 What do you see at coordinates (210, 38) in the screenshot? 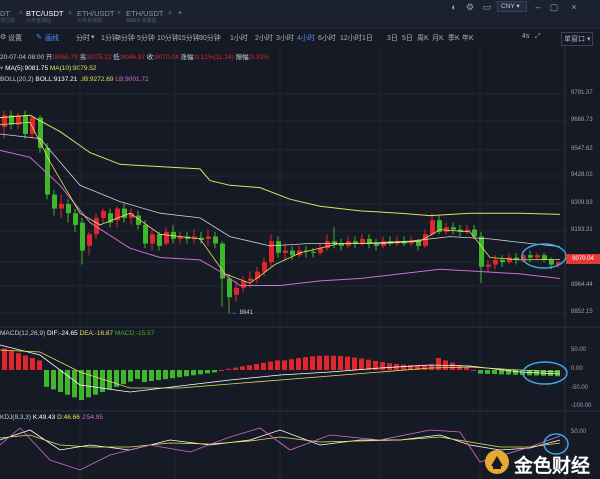
I see `period-5: 30分钟` at bounding box center [210, 38].